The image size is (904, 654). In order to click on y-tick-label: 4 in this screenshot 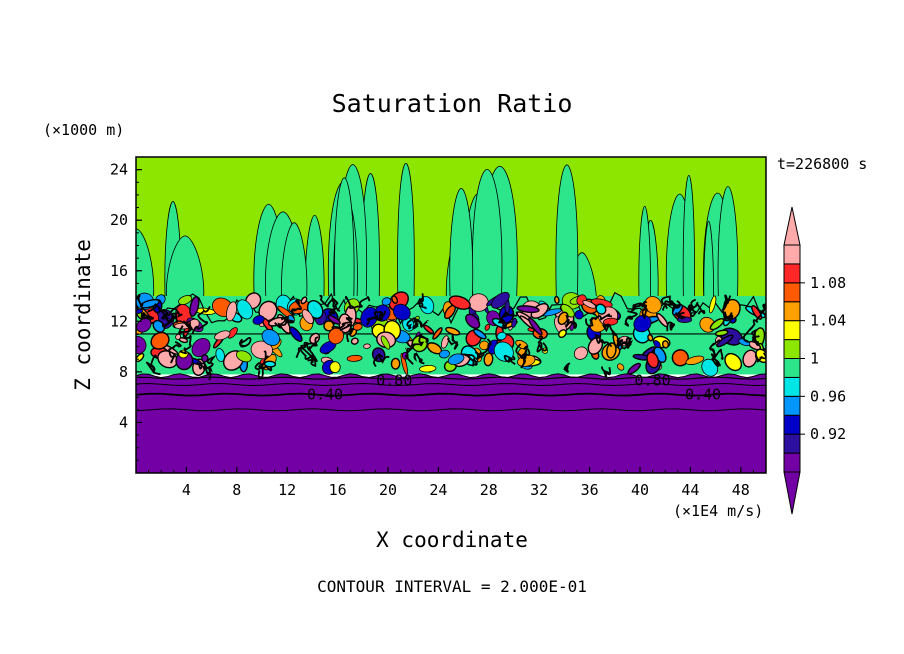, I will do `click(123, 422)`.